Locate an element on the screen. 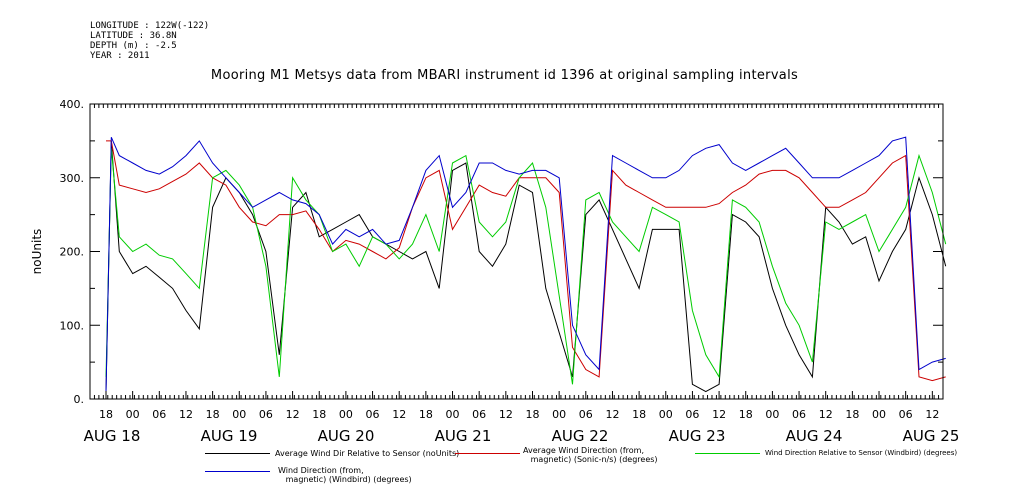  day-label: AUG 20 is located at coordinates (346, 436).